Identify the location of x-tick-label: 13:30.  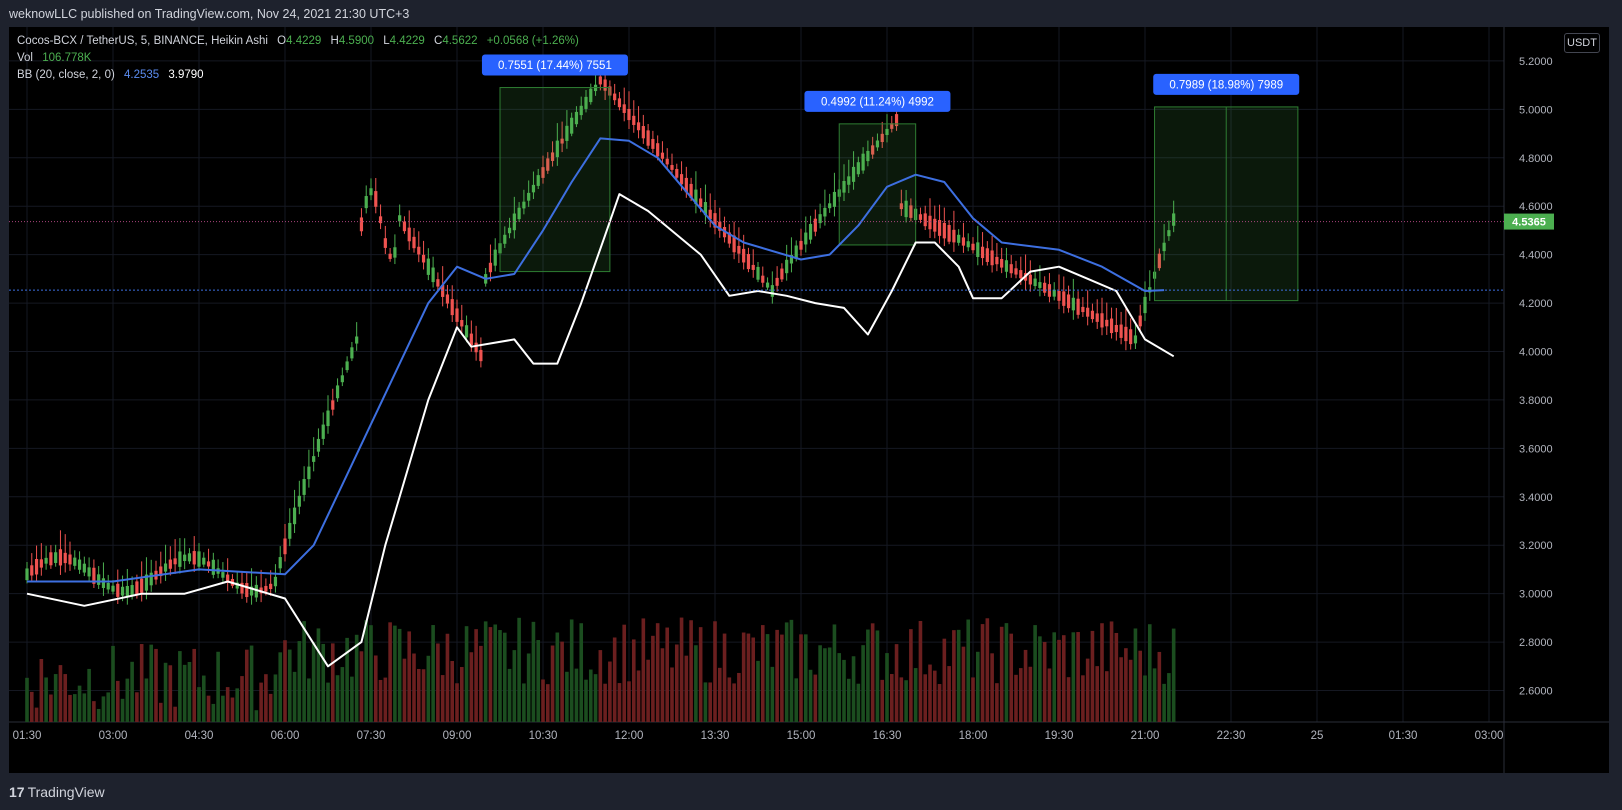
(715, 736).